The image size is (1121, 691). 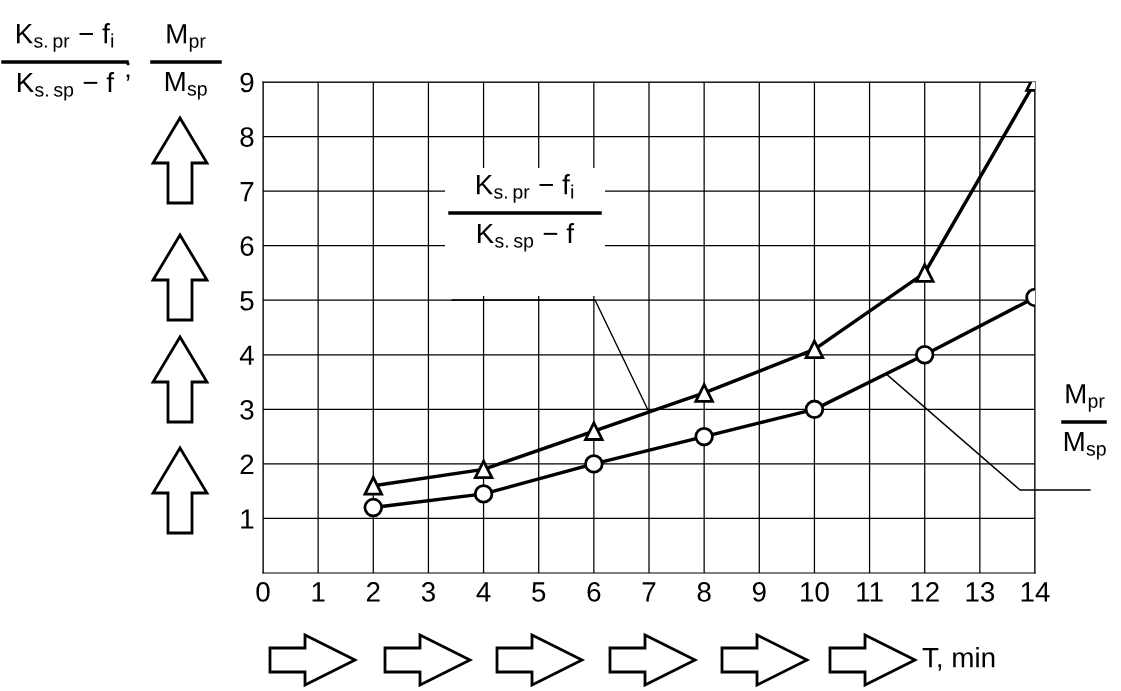 I want to click on y-tick-label: 8, so click(x=247, y=137).